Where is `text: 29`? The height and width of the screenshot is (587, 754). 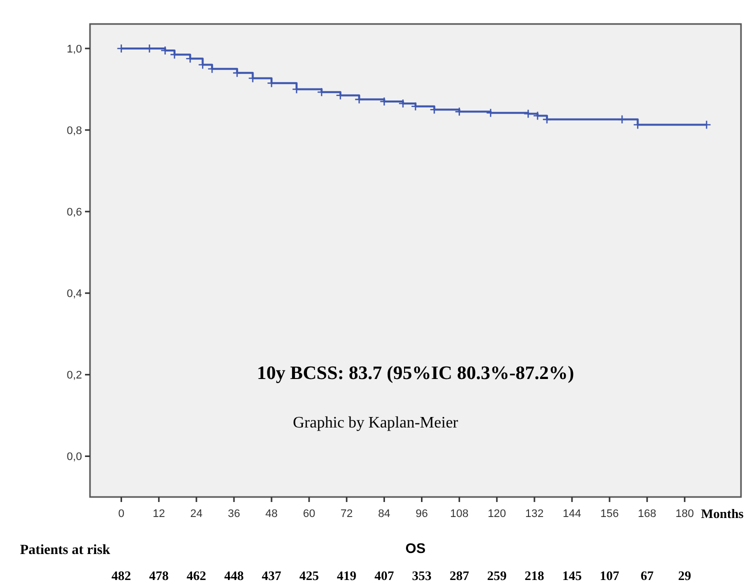
text: 29 is located at coordinates (685, 575).